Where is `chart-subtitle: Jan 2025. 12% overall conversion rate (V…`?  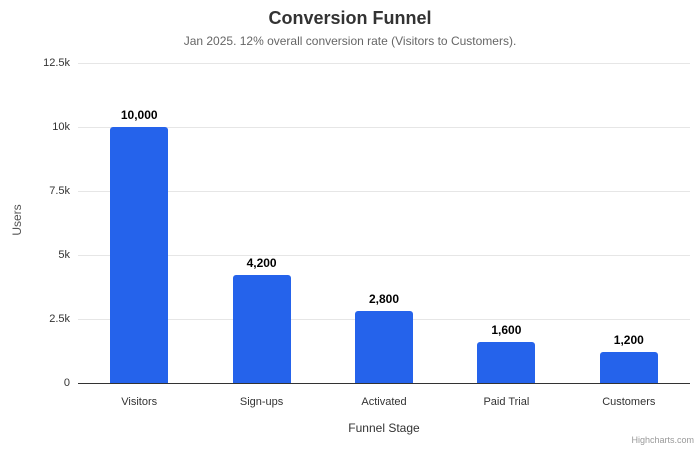
chart-subtitle: Jan 2025. 12% overall conversion rate (V… is located at coordinates (350, 41).